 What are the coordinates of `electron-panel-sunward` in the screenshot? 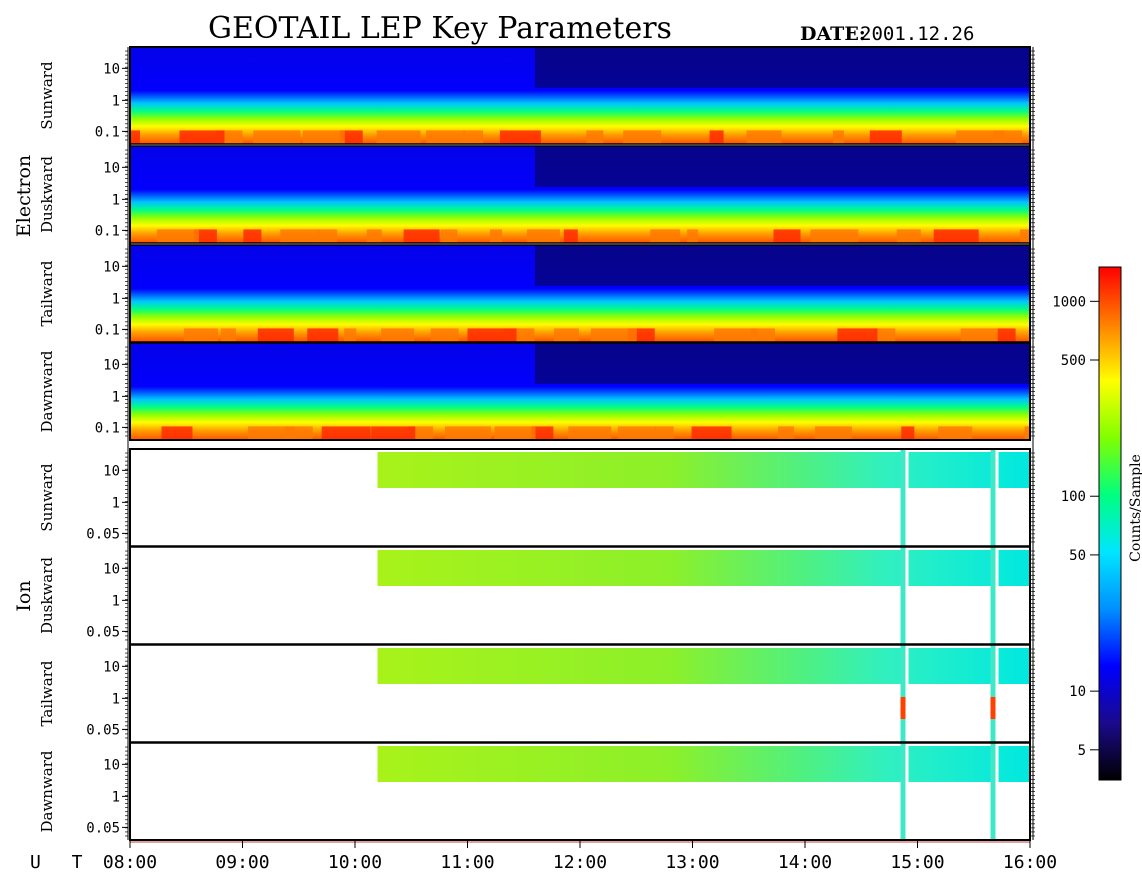 It's located at (580, 95).